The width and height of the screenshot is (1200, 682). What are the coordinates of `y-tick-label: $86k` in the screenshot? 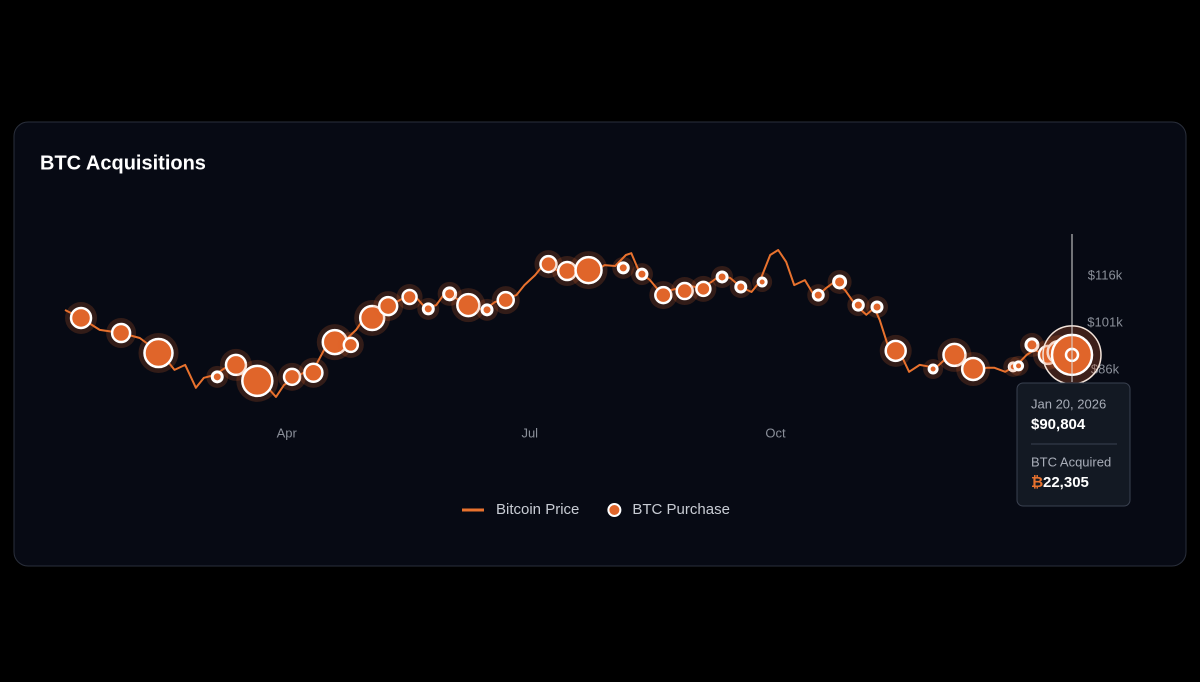 It's located at (1105, 368).